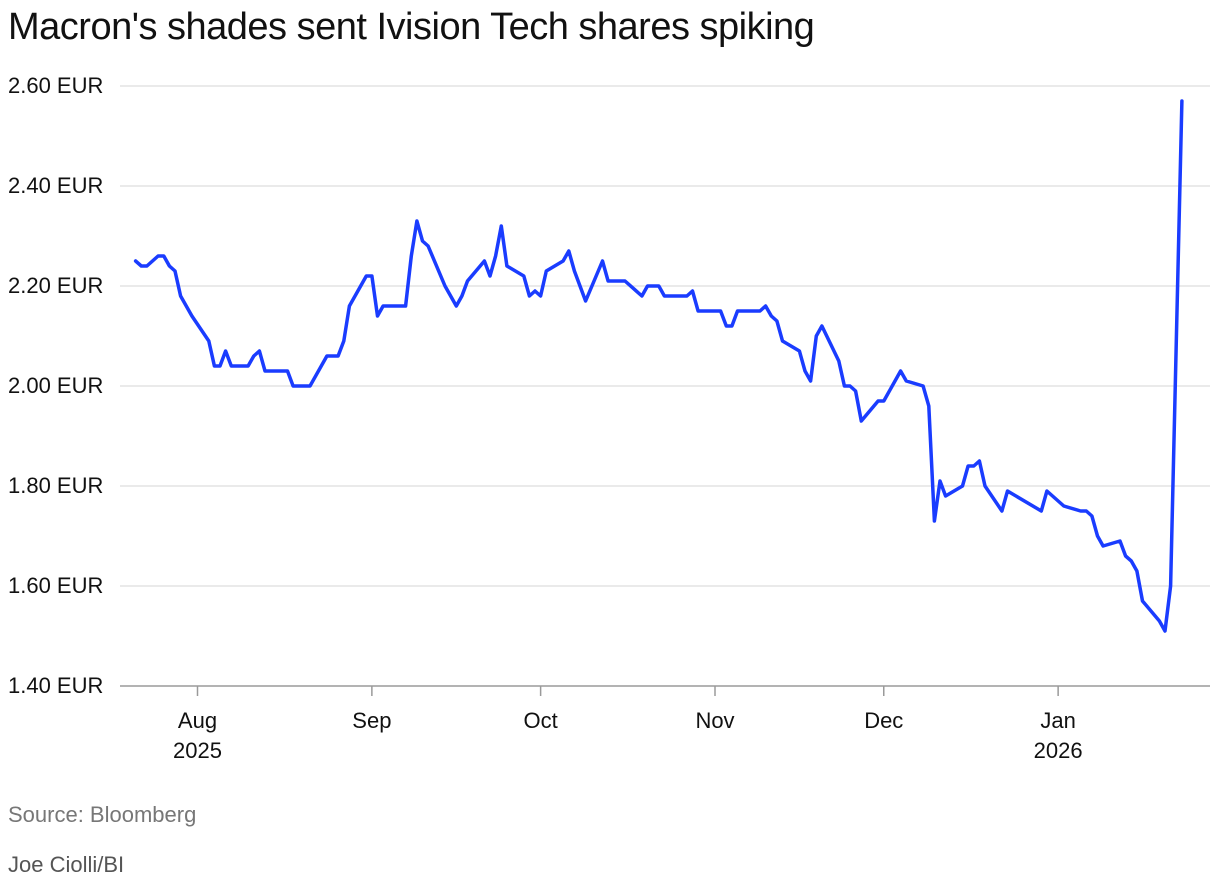 This screenshot has width=1220, height=890. Describe the element at coordinates (883, 720) in the screenshot. I see `x-tick-label: Dec` at that location.